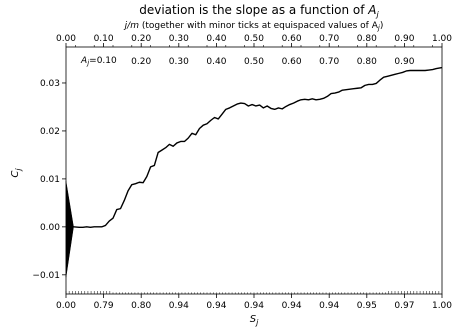 Image resolution: width=455 pixels, height=329 pixels. What do you see at coordinates (382, 26) in the screenshot?
I see `top-axis-label-suffix: )` at bounding box center [382, 26].